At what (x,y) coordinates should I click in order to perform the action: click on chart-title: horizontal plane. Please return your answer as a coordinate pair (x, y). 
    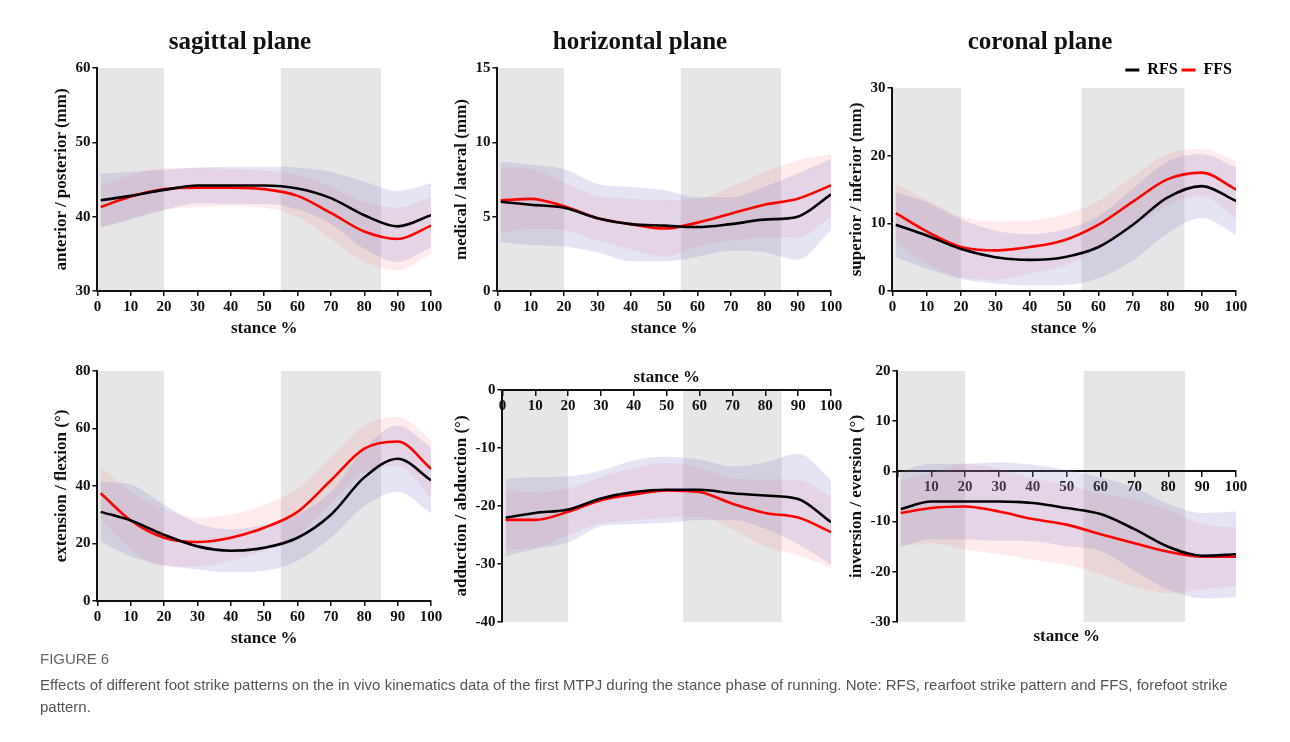
    Looking at the image, I should click on (640, 41).